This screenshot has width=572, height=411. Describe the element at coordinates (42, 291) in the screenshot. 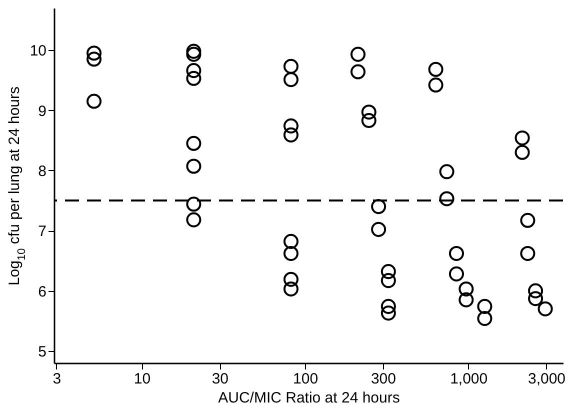

I see `y-tick-label: 6` at that location.